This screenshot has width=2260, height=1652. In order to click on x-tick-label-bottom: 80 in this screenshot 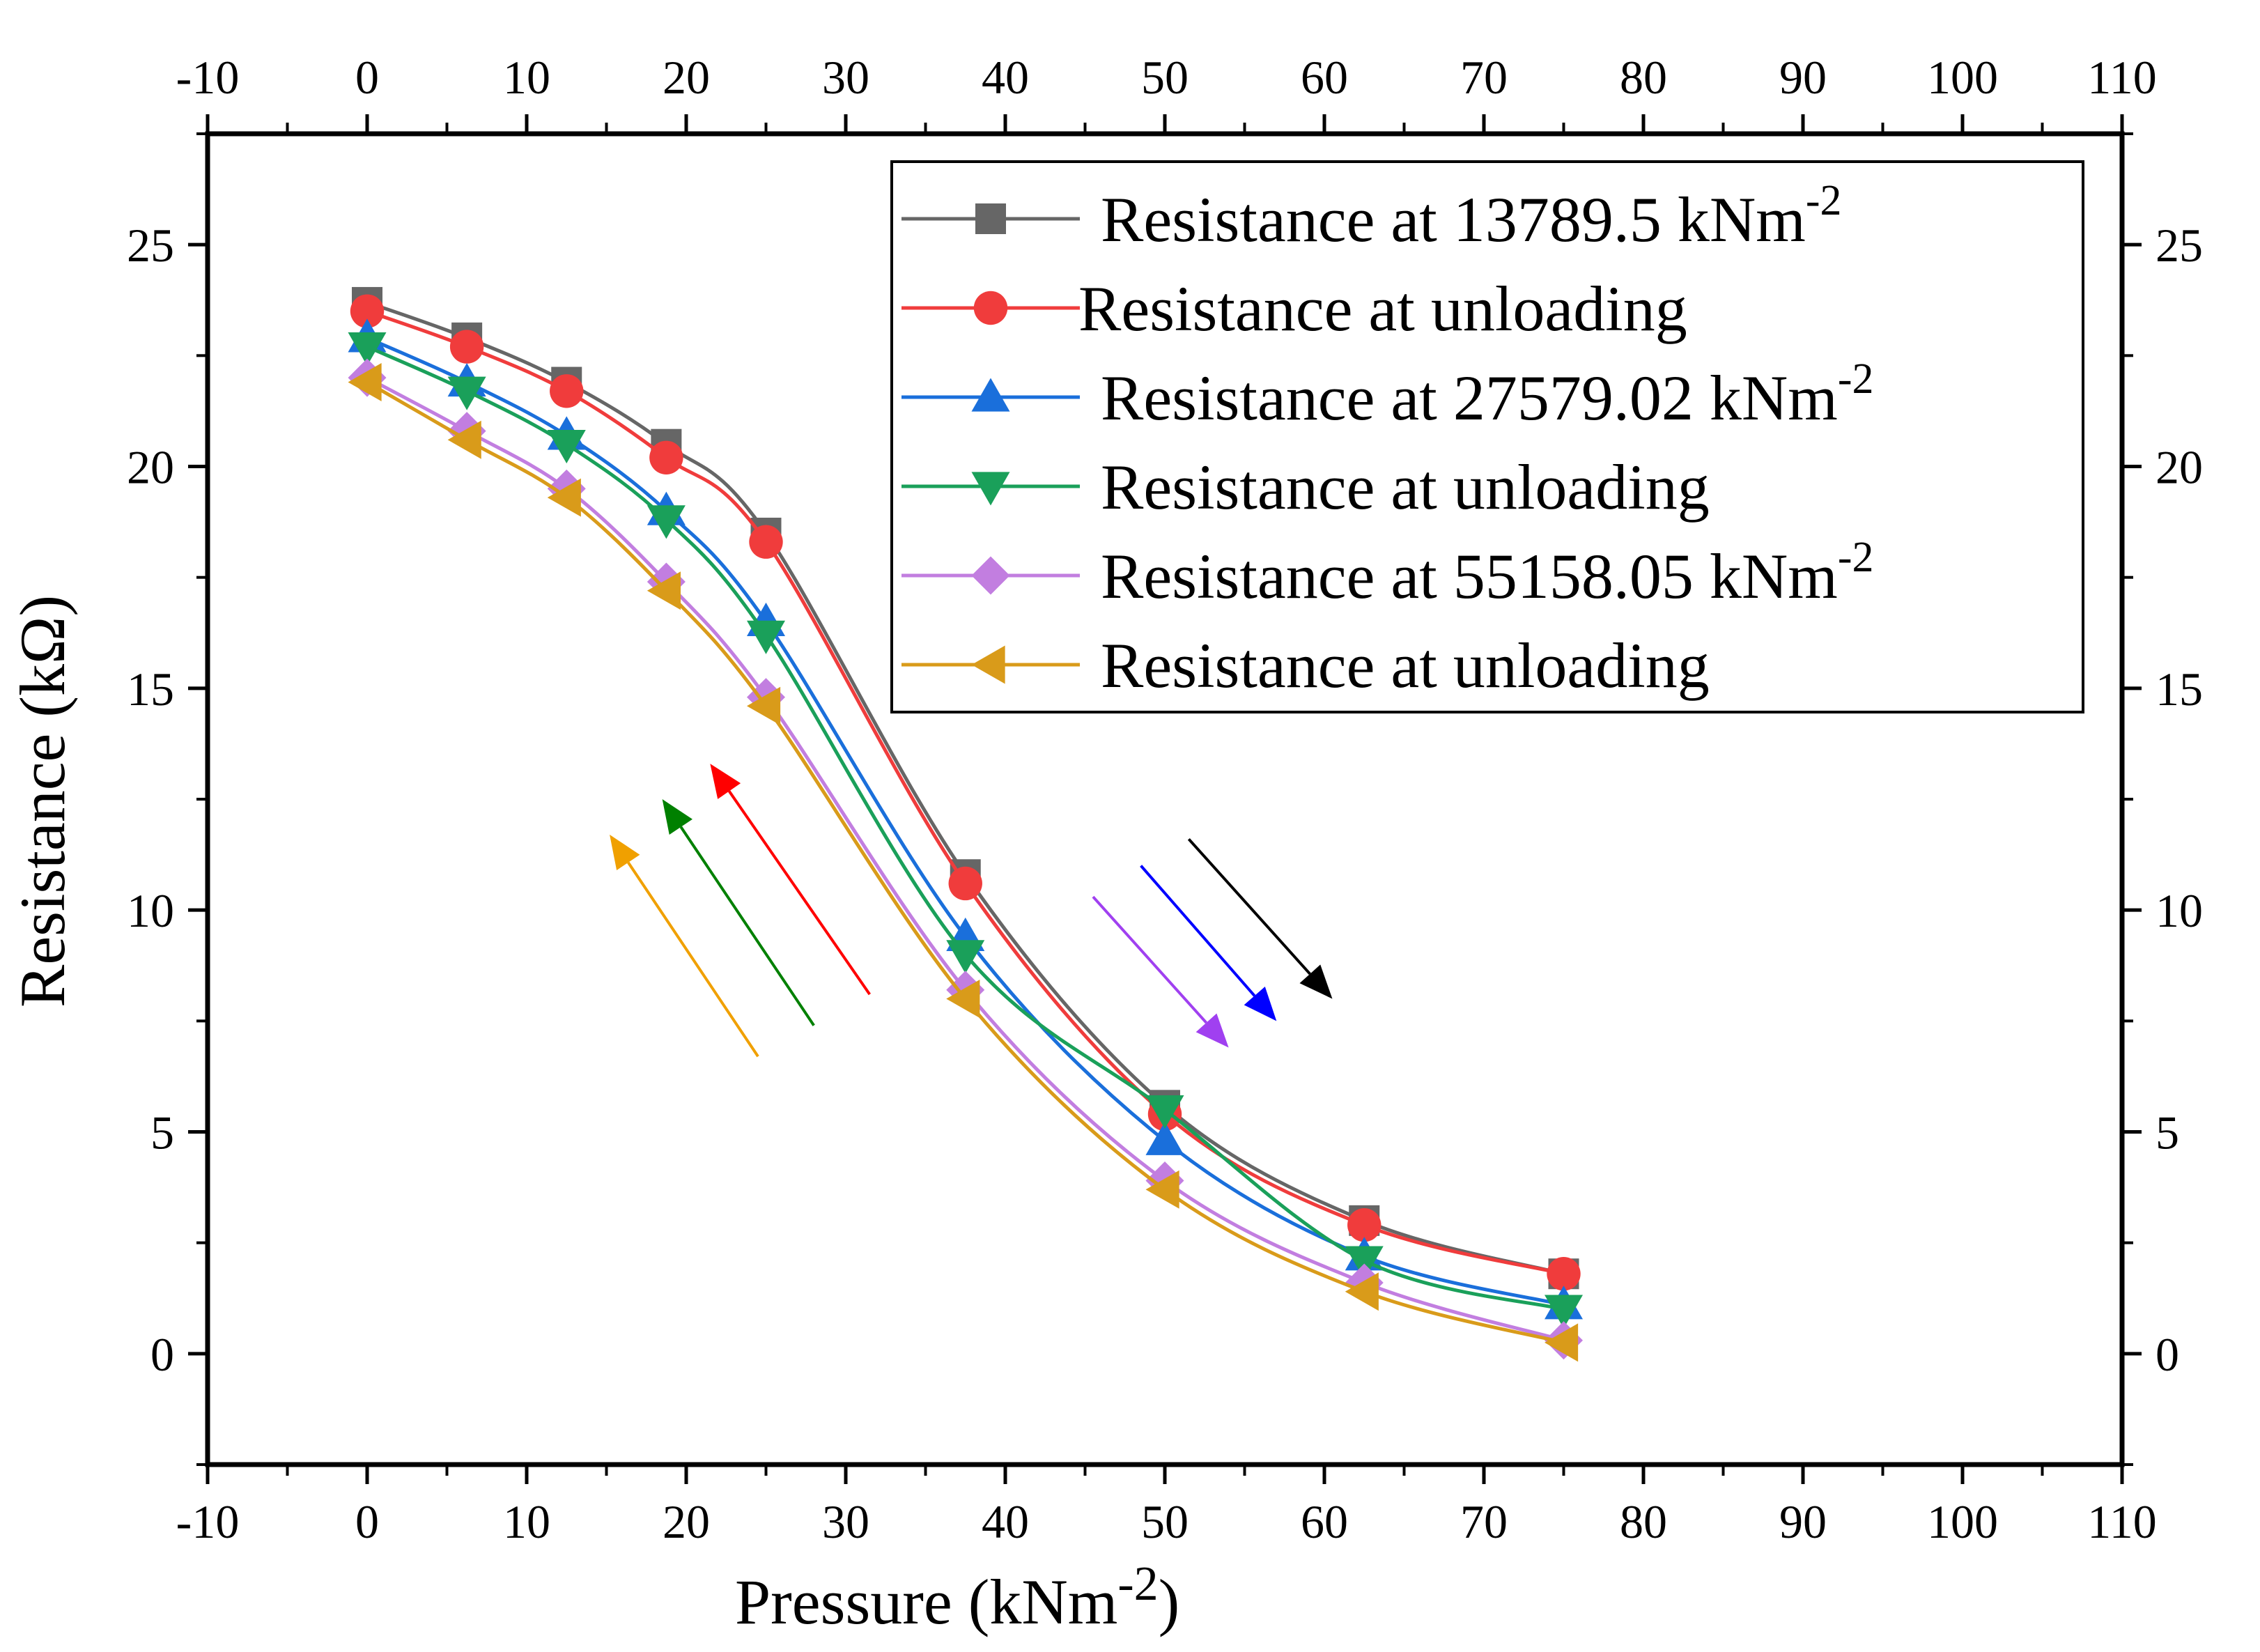, I will do `click(1644, 1521)`.